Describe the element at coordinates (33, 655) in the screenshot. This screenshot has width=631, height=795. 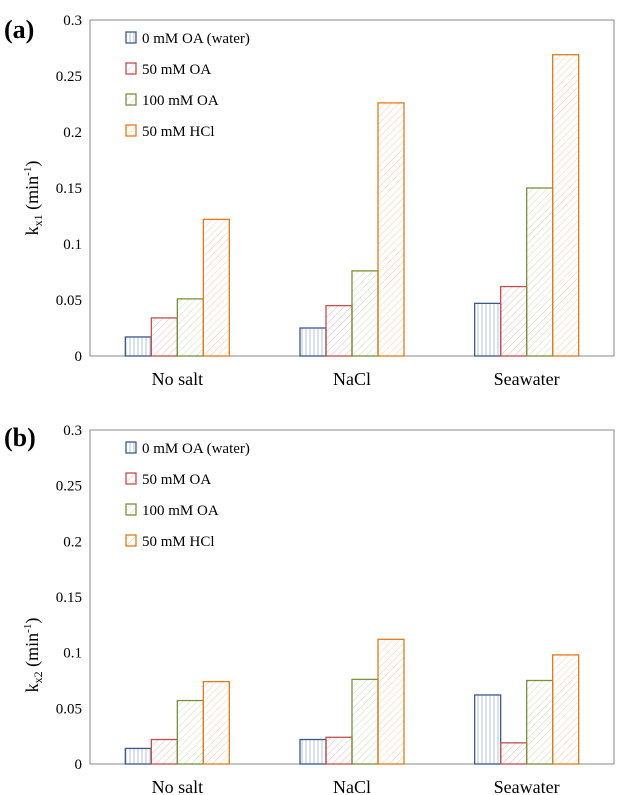
I see `panel-b-y-axis-label: kx2 (min-1)` at that location.